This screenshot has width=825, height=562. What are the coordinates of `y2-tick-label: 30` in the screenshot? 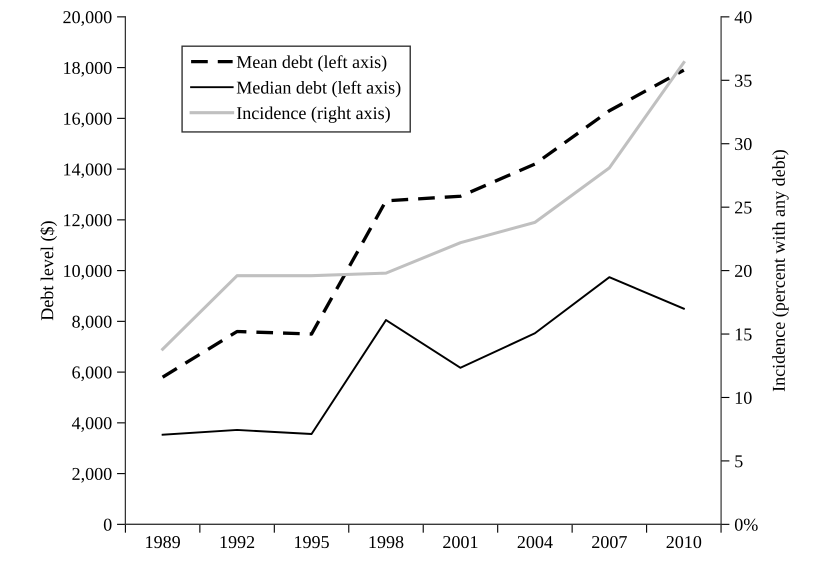 It's located at (743, 144).